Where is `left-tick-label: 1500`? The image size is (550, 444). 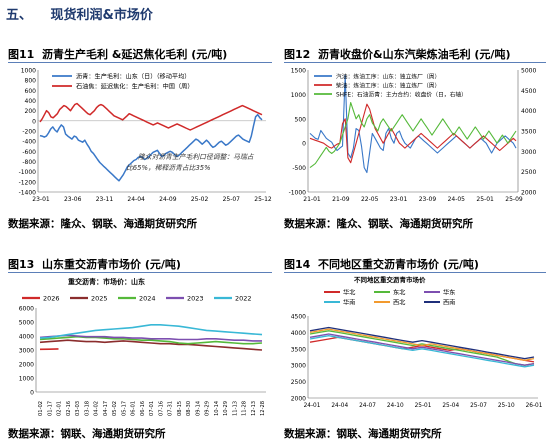 left-tick-label: 1500 is located at coordinates (298, 71).